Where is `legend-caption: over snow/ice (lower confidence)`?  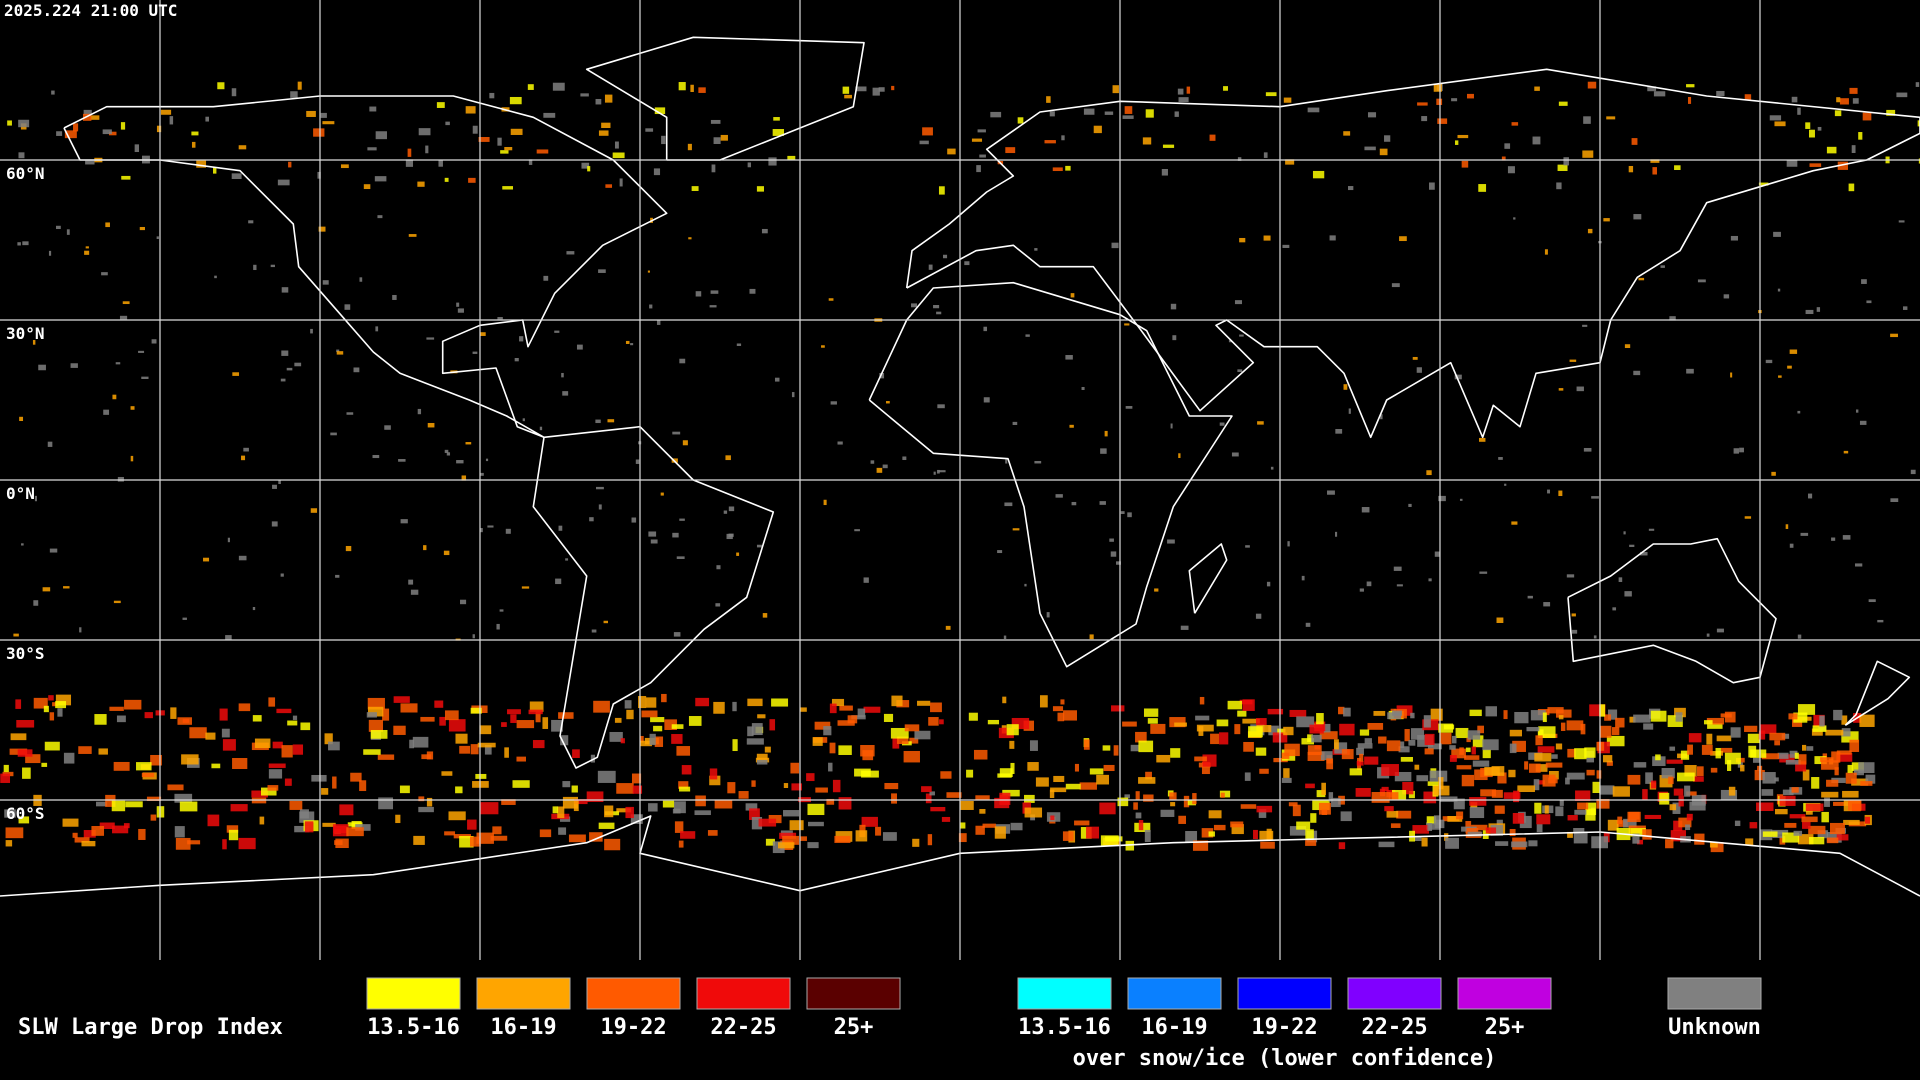 legend-caption: over snow/ice (lower confidence) is located at coordinates (1285, 1058).